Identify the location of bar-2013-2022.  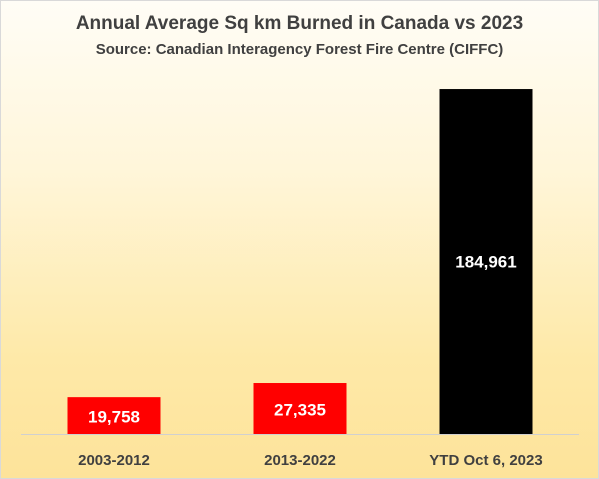
(300, 408).